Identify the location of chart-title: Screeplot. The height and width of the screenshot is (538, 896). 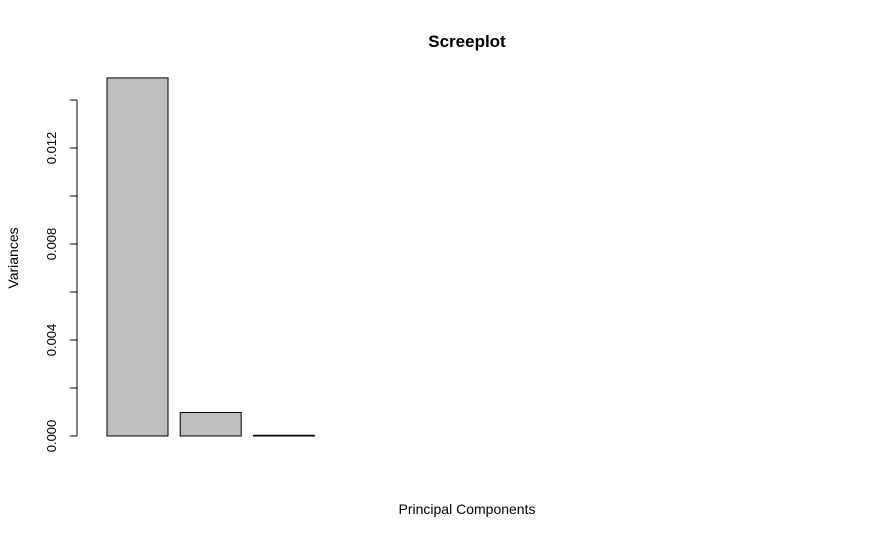
(467, 41).